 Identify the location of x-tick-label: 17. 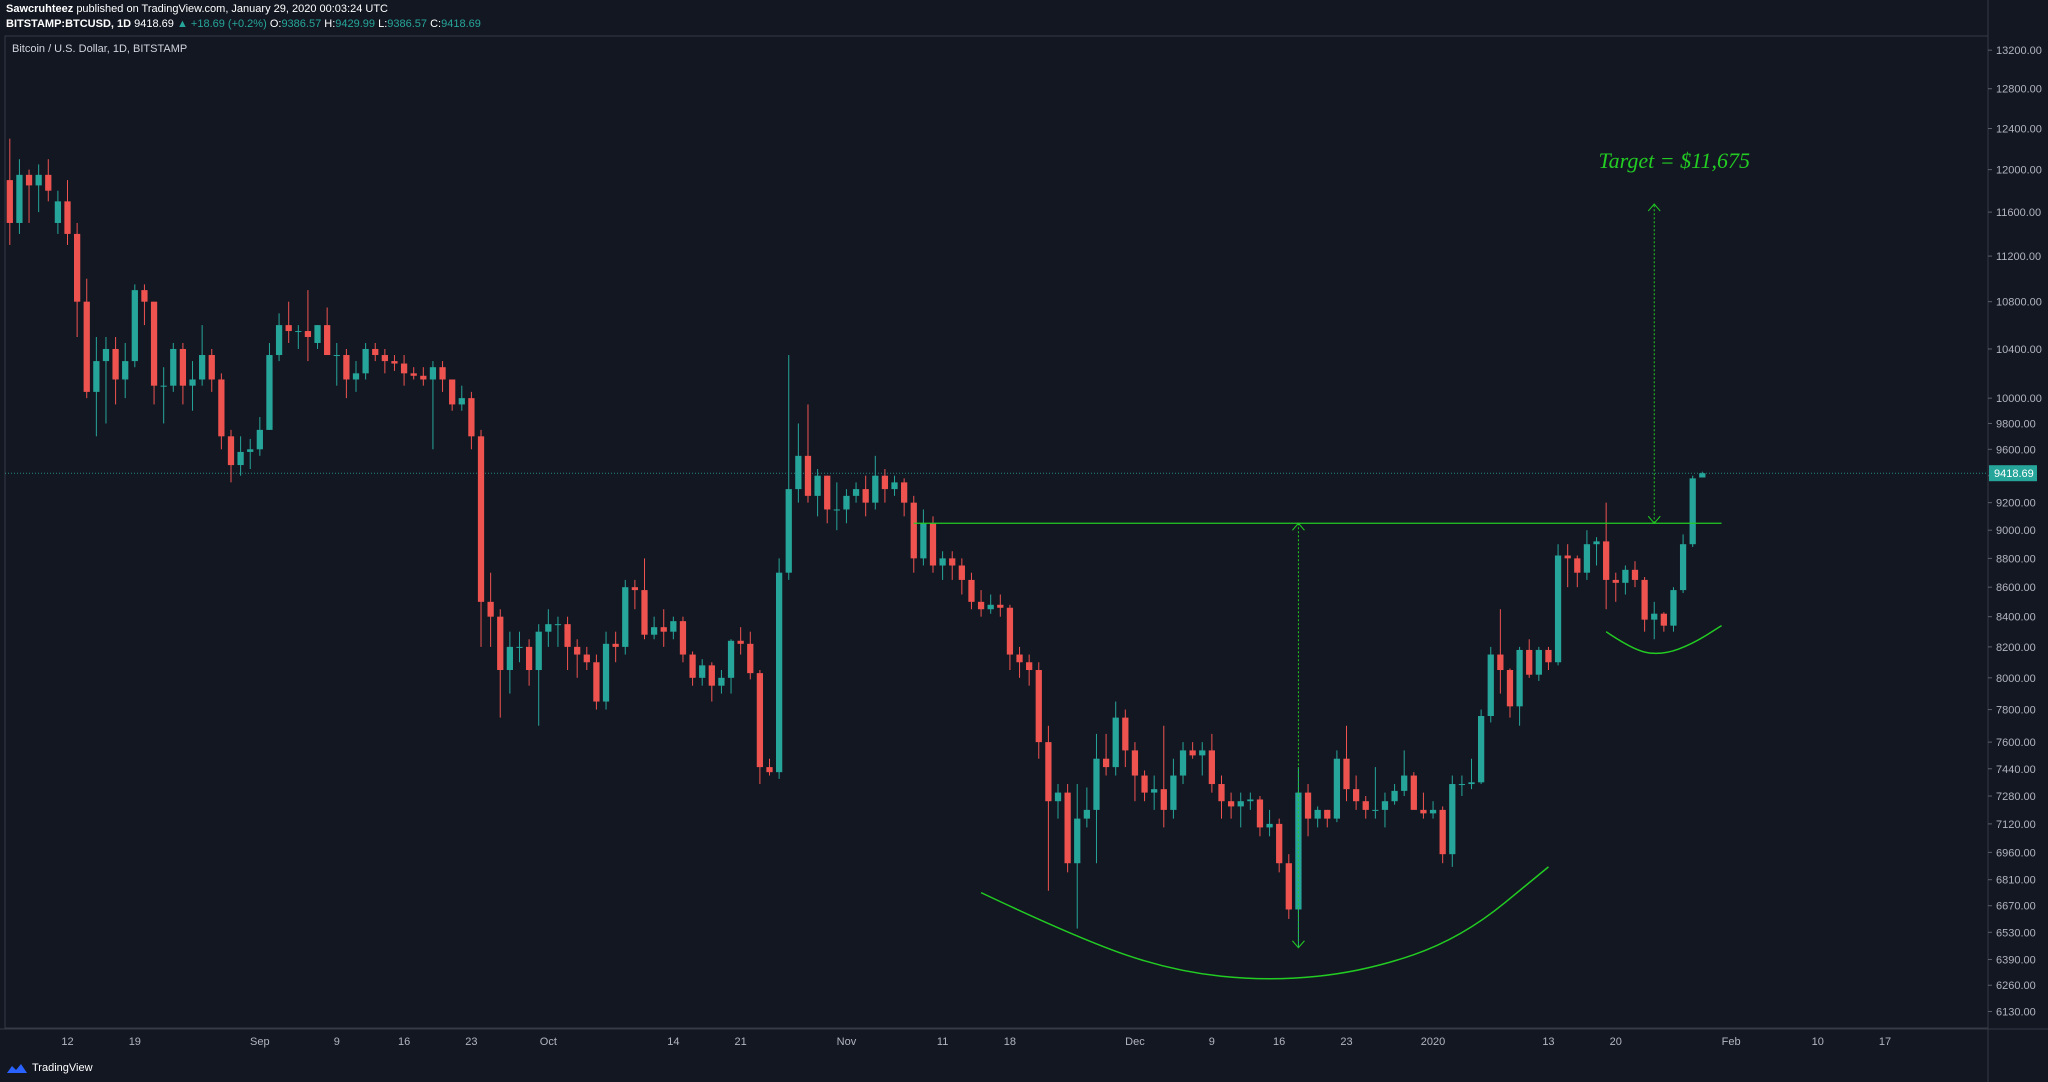
(1885, 1042).